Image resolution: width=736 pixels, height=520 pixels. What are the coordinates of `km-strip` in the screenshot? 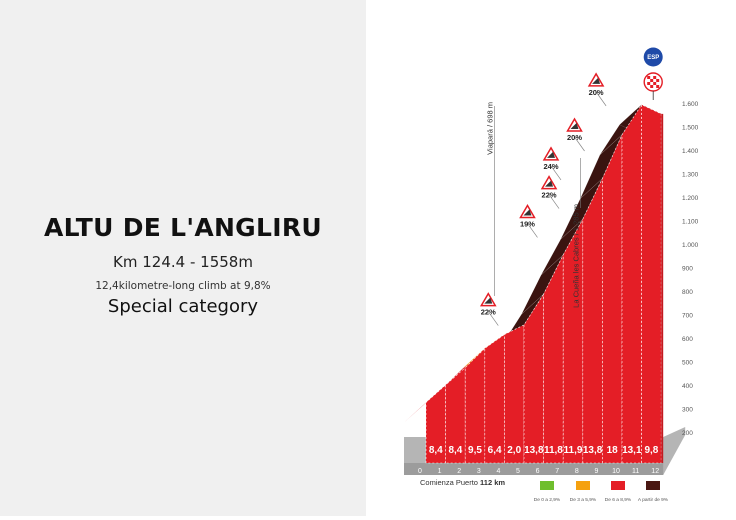 It's located at (534, 469).